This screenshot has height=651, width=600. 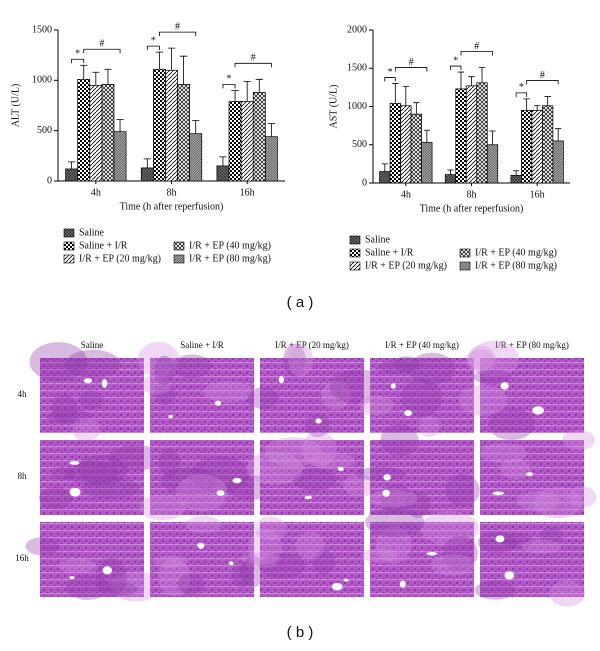 What do you see at coordinates (516, 252) in the screenshot?
I see `legend-label: I/R + EP (40 mg/kg)` at bounding box center [516, 252].